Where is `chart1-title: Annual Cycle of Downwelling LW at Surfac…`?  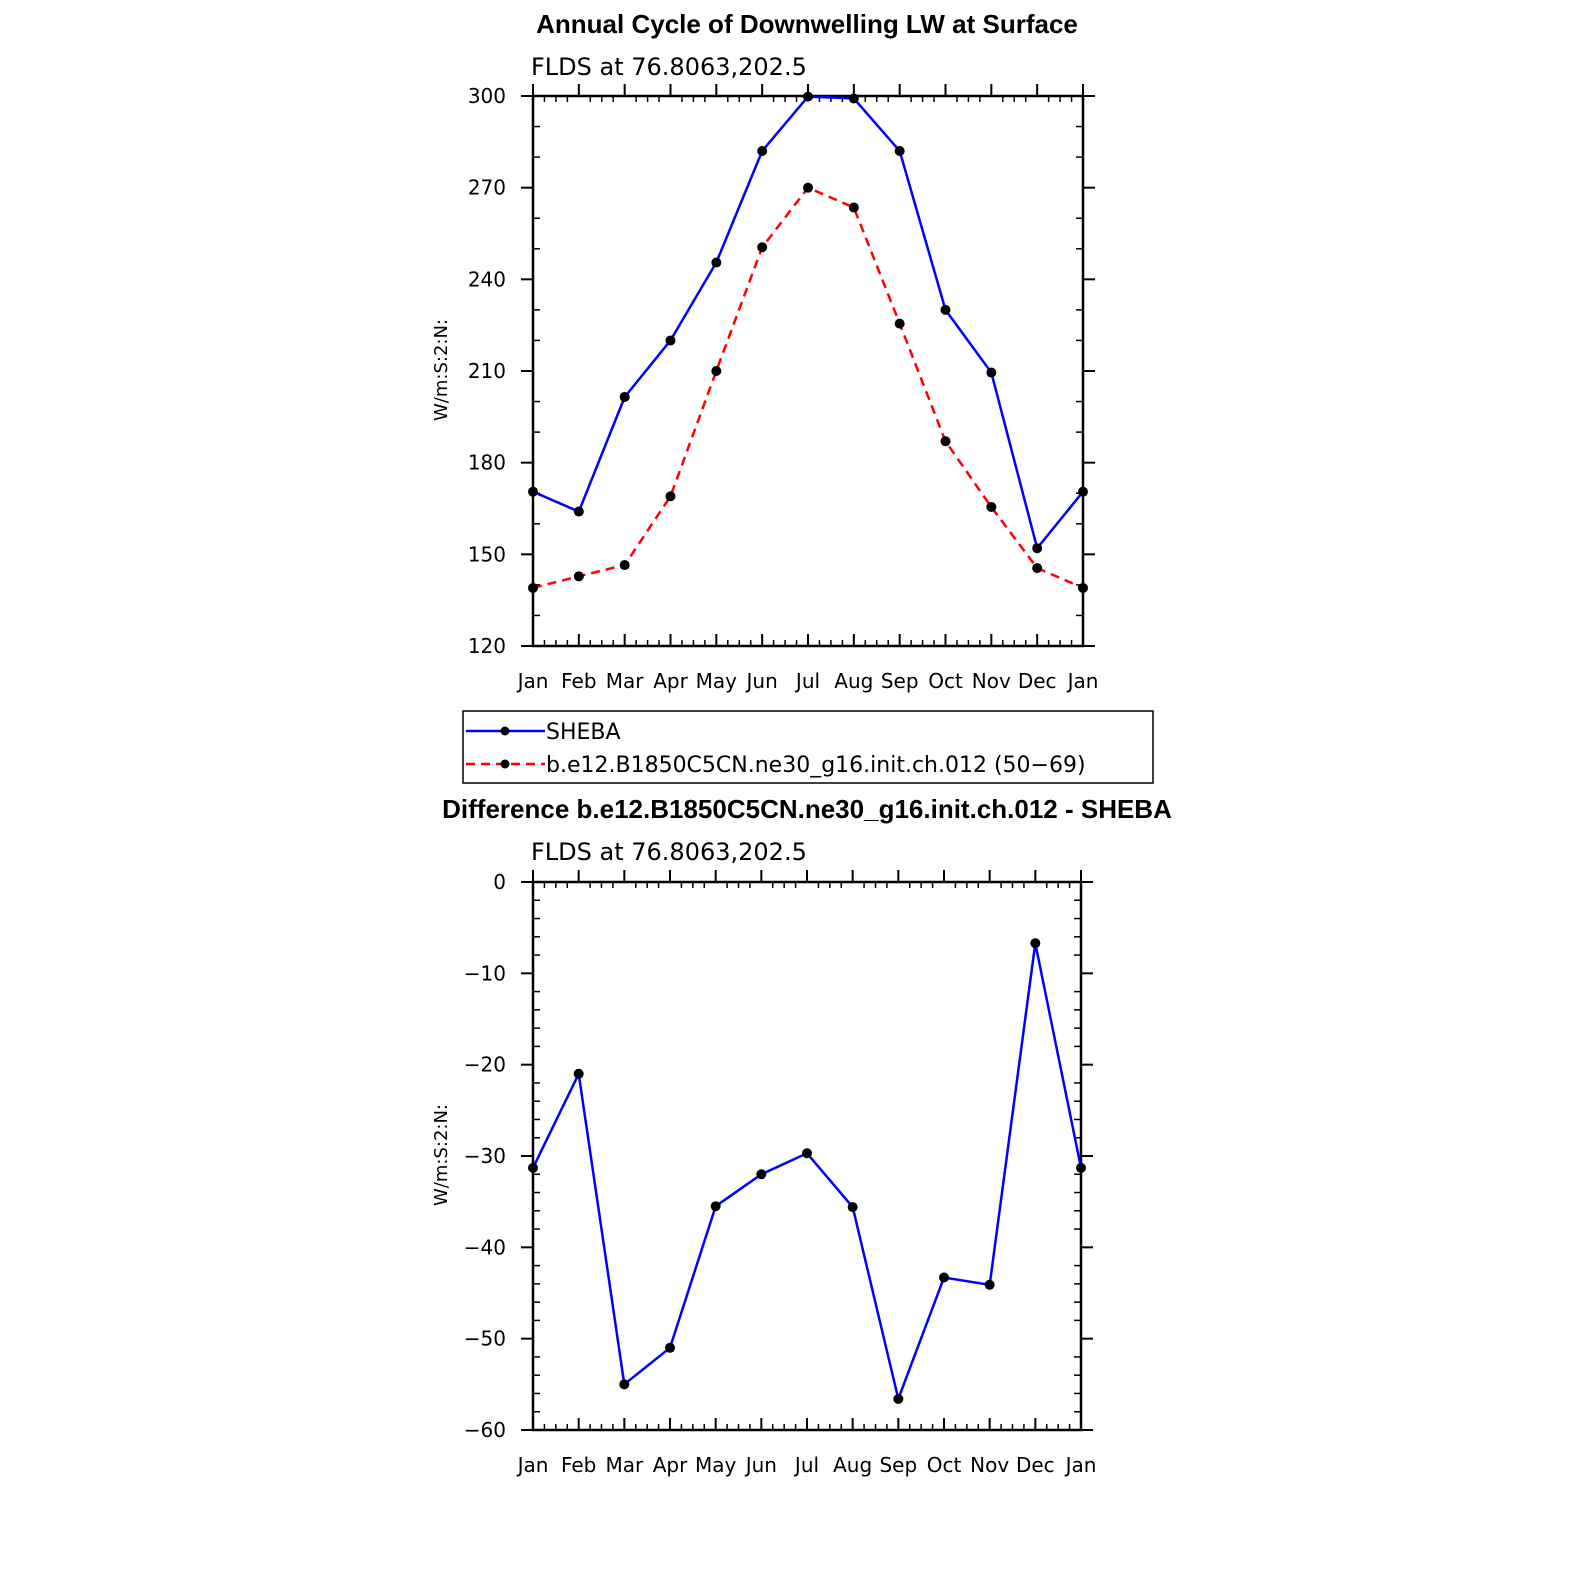 chart1-title: Annual Cycle of Downwelling LW at Surfac… is located at coordinates (807, 24).